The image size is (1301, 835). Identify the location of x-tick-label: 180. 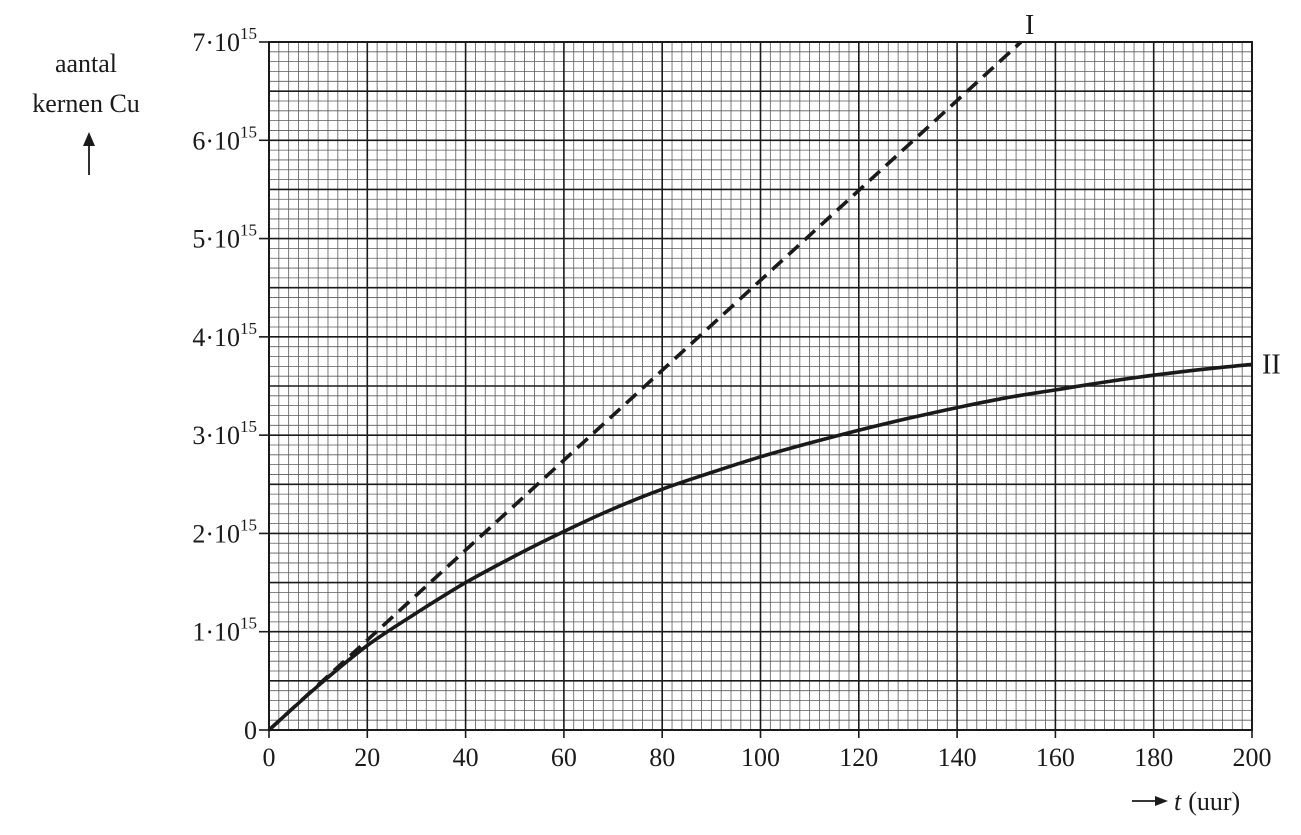
(1153, 757).